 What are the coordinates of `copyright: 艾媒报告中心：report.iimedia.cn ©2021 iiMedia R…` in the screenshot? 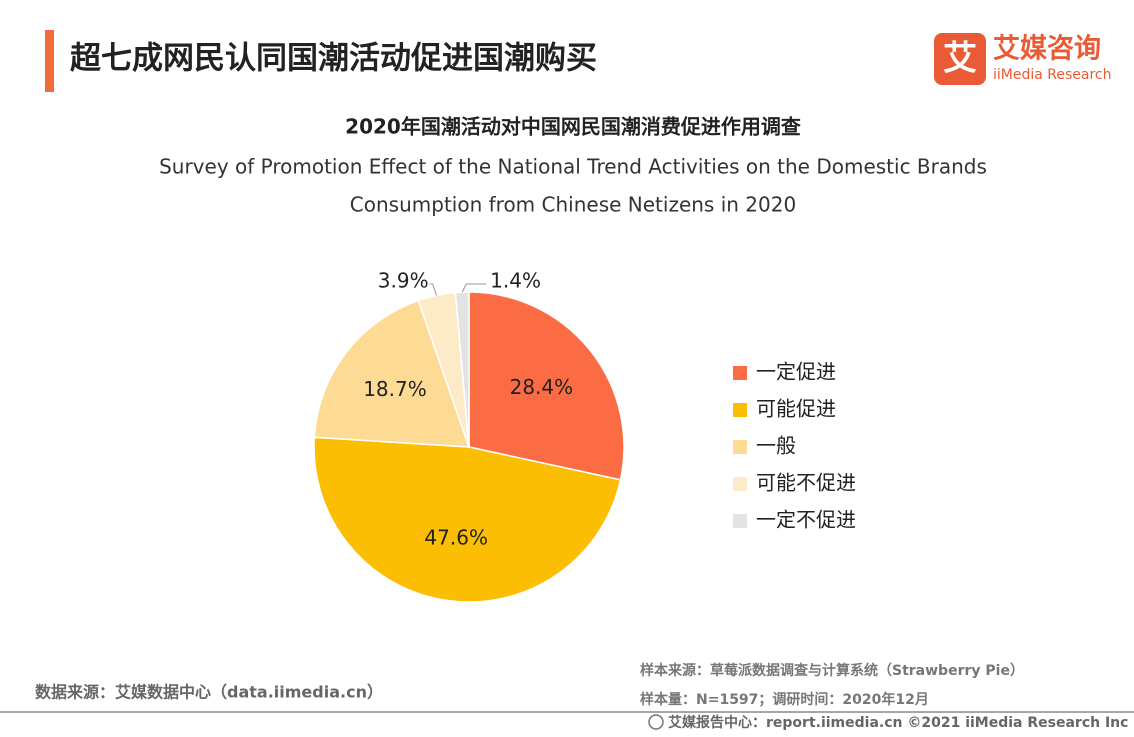 It's located at (898, 722).